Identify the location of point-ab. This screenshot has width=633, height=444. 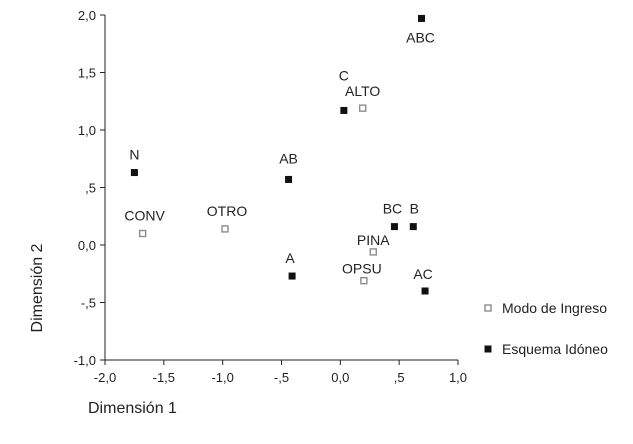
(289, 179).